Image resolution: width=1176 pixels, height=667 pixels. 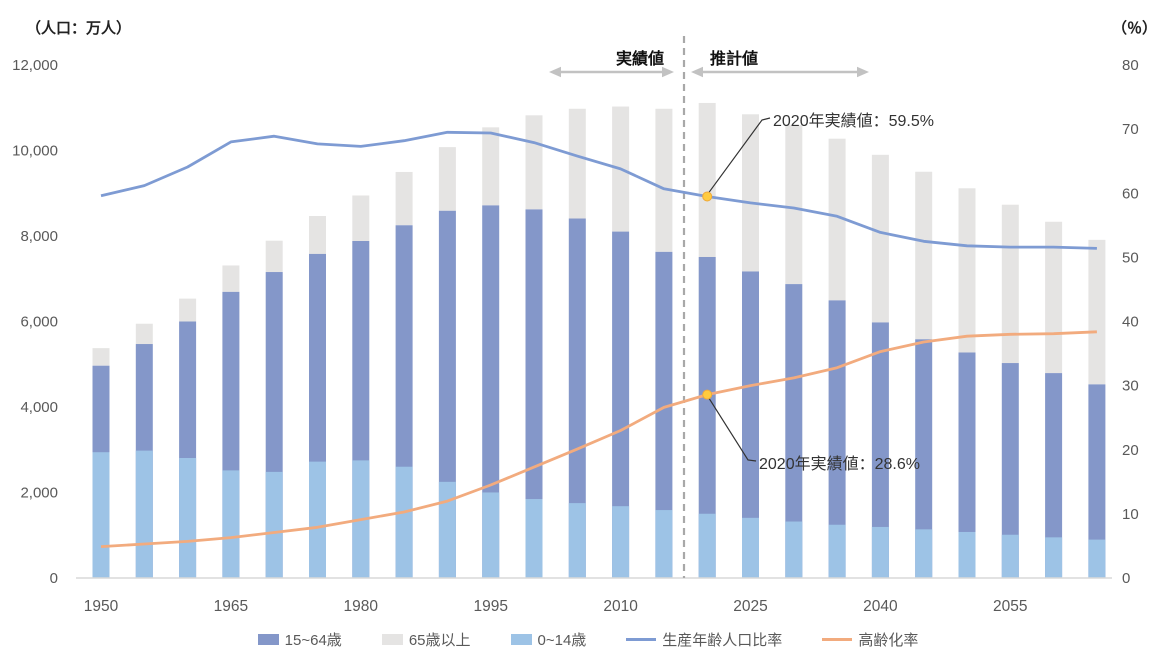 What do you see at coordinates (853, 121) in the screenshot?
I see `callout-2020-working-age-ratio: 2020年実績値：59.5%` at bounding box center [853, 121].